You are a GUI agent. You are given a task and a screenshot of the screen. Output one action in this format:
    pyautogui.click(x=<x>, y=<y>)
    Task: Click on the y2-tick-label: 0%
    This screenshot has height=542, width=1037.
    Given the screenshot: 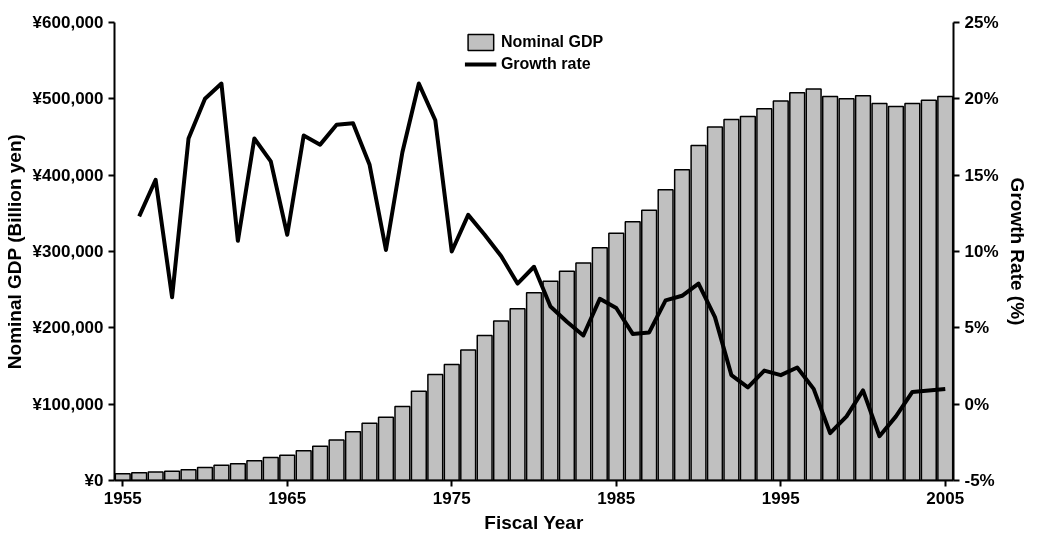 What is the action you would take?
    pyautogui.click(x=977, y=404)
    